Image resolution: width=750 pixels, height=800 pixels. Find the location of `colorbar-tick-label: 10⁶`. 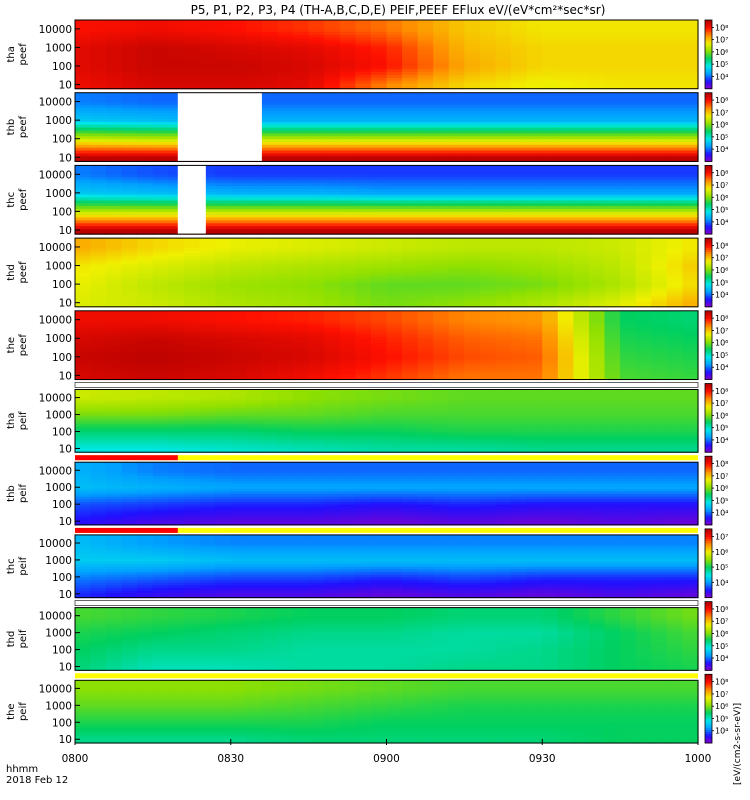

colorbar-tick-label: 10⁶ is located at coordinates (721, 125).